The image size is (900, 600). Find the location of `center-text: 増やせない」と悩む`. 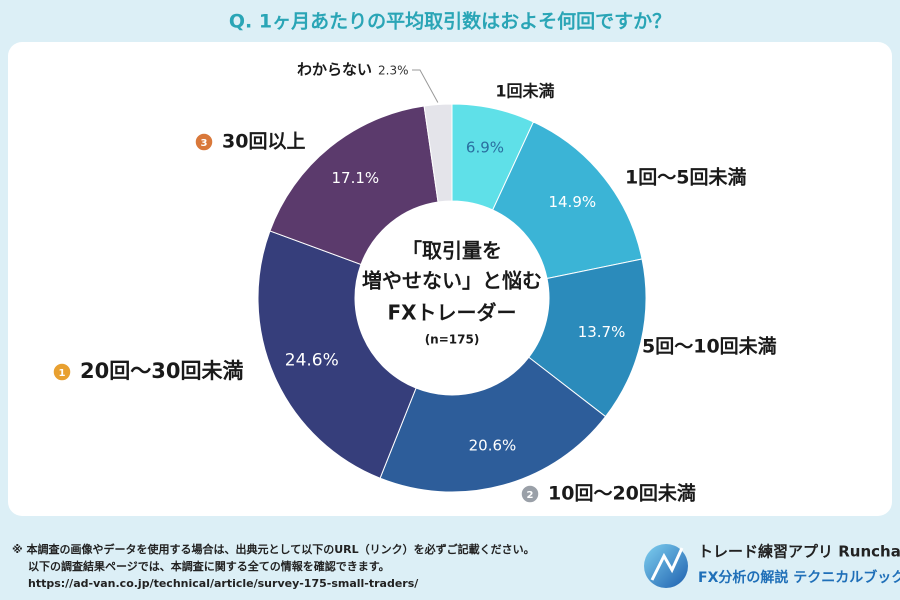

center-text: 増やせない」と悩む is located at coordinates (452, 281).